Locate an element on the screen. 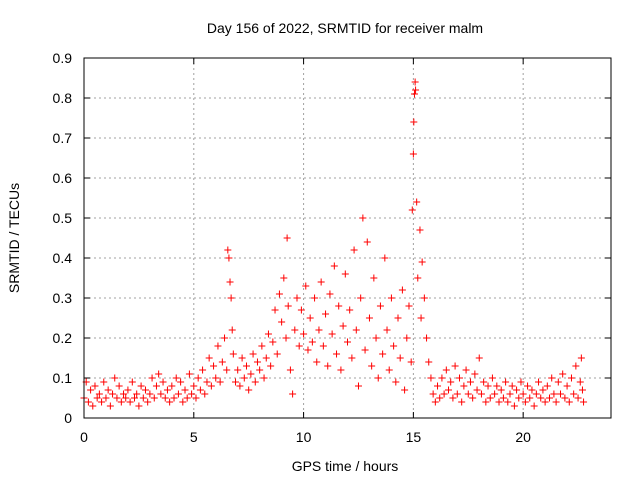 The height and width of the screenshot is (480, 640). y-tick-label: 0.5 is located at coordinates (63, 218).